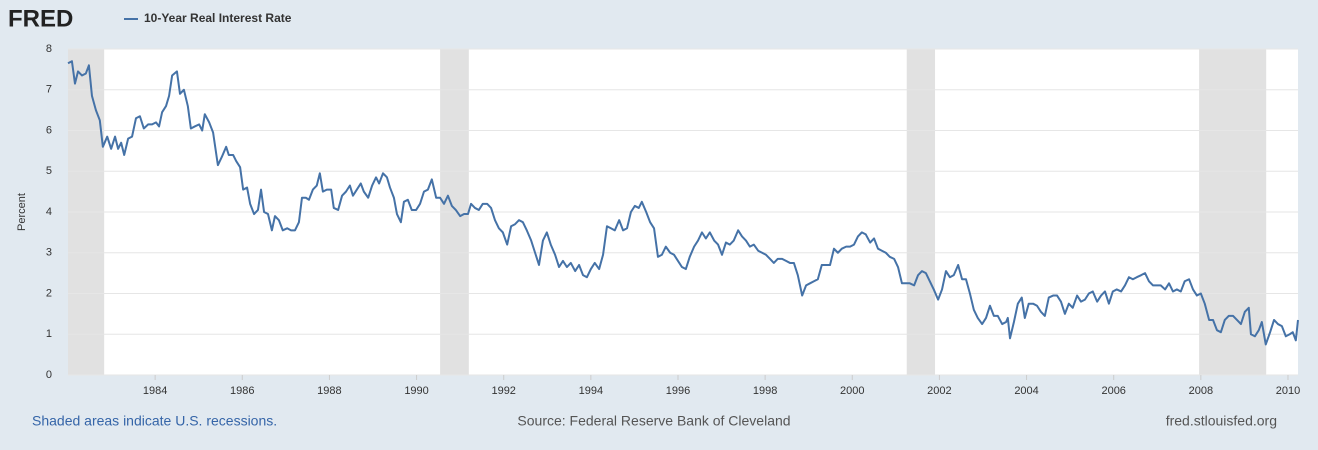  Describe the element at coordinates (1201, 391) in the screenshot. I see `x-tick-label: 2008` at that location.